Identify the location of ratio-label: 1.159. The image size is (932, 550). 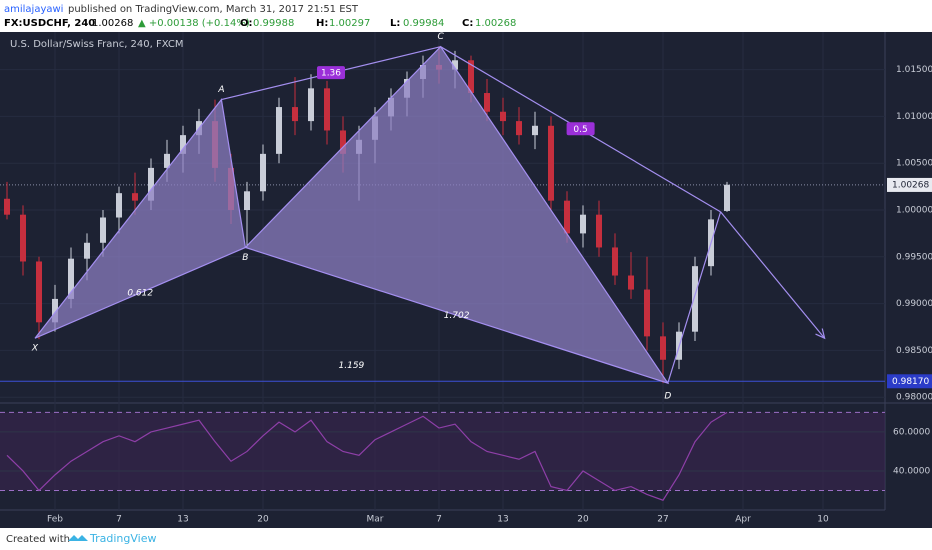
(352, 366).